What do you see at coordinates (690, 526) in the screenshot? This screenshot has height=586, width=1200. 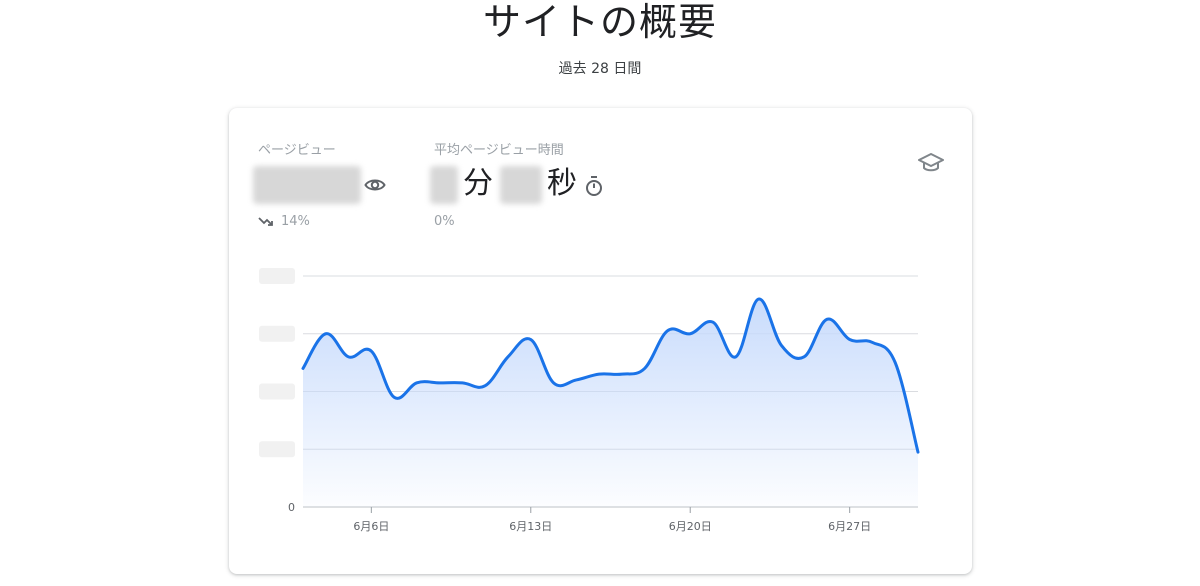 I see `x-tick-label: 6月20日` at bounding box center [690, 526].